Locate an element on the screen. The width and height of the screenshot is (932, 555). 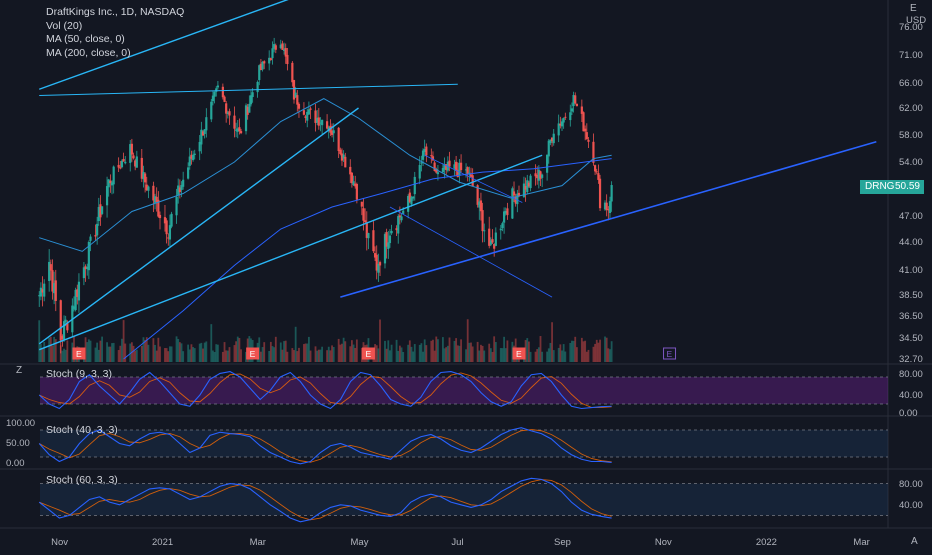
corner-glyph: E is located at coordinates (913, 8).